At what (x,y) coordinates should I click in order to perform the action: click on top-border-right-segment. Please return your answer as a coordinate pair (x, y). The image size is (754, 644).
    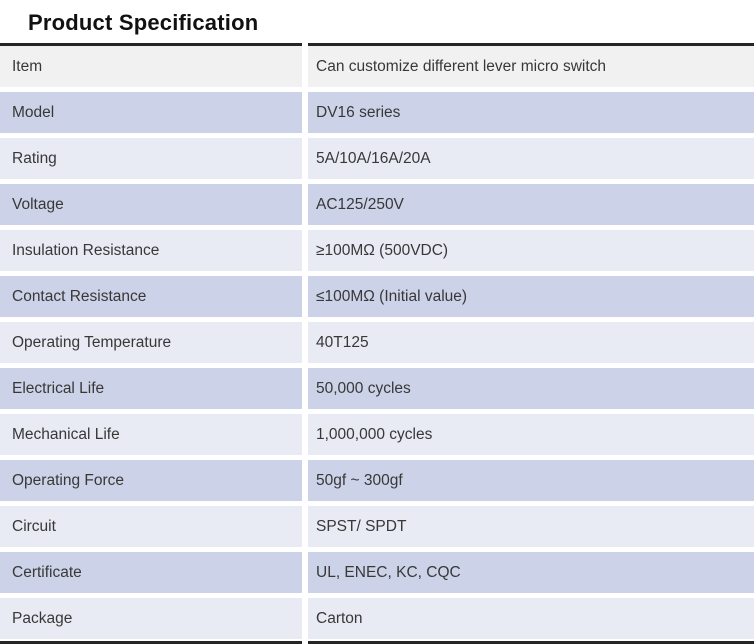
    Looking at the image, I should click on (531, 44).